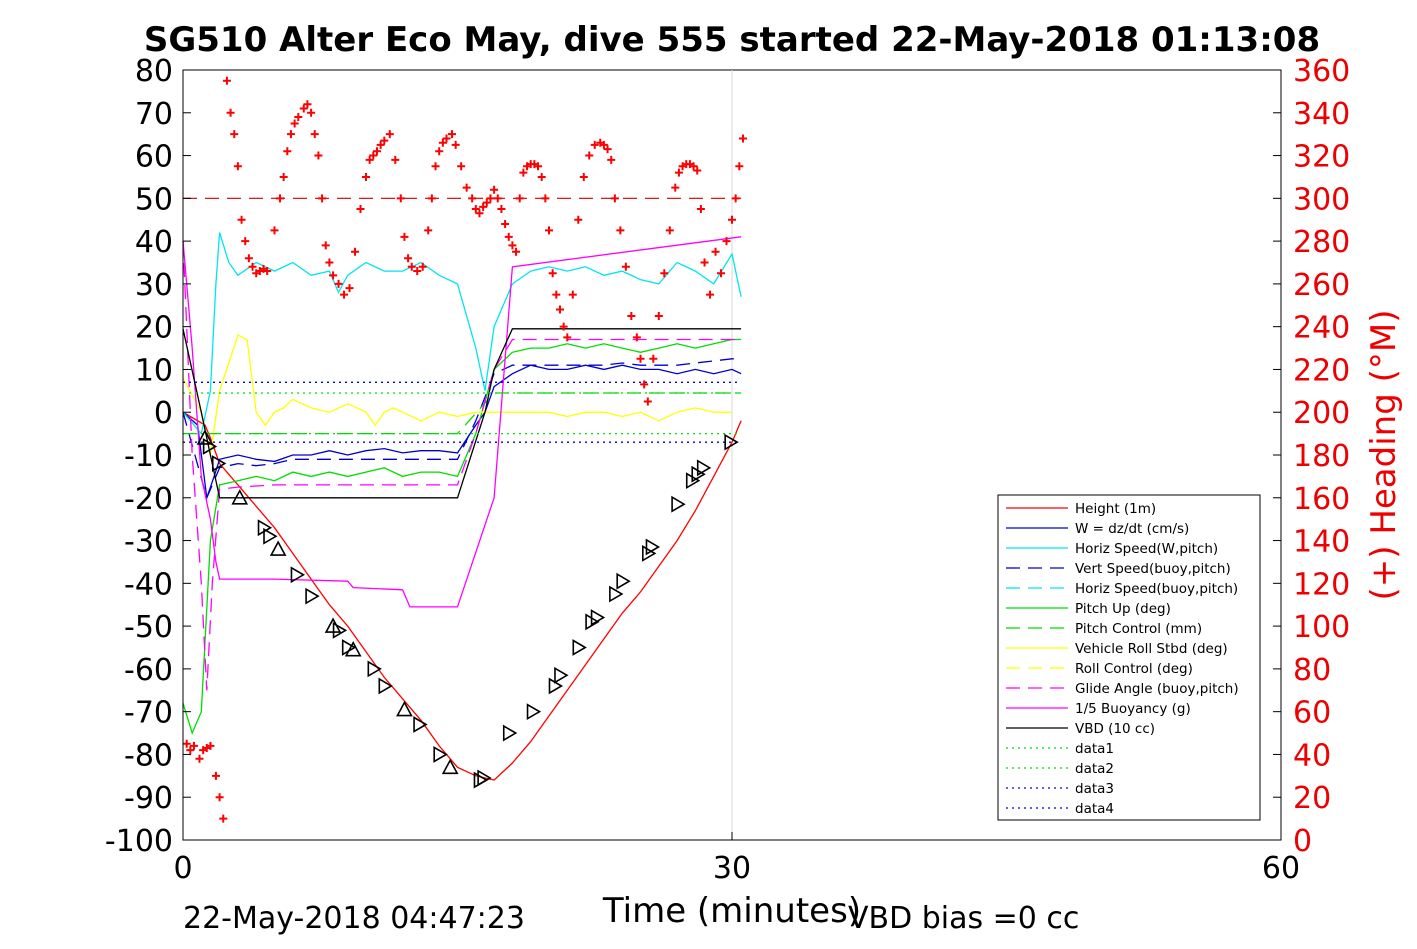  I want to click on legend-label: Roll Control (deg), so click(1134, 669).